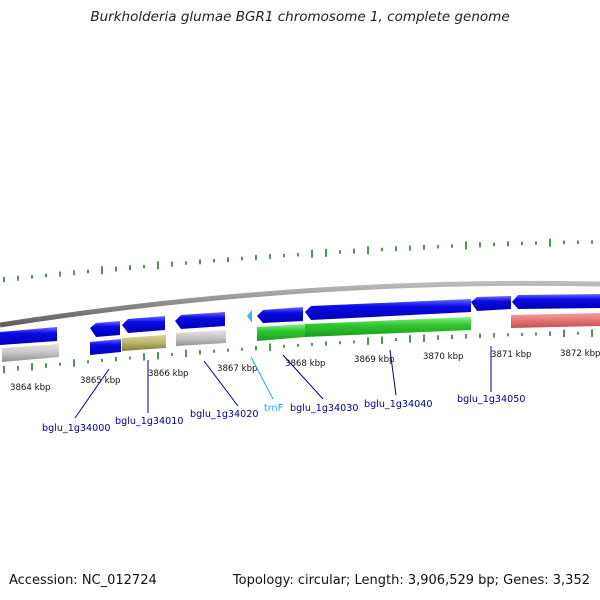 This screenshot has width=600, height=600. Describe the element at coordinates (511, 355) in the screenshot. I see `tick-label: 3871 kbp` at that location.